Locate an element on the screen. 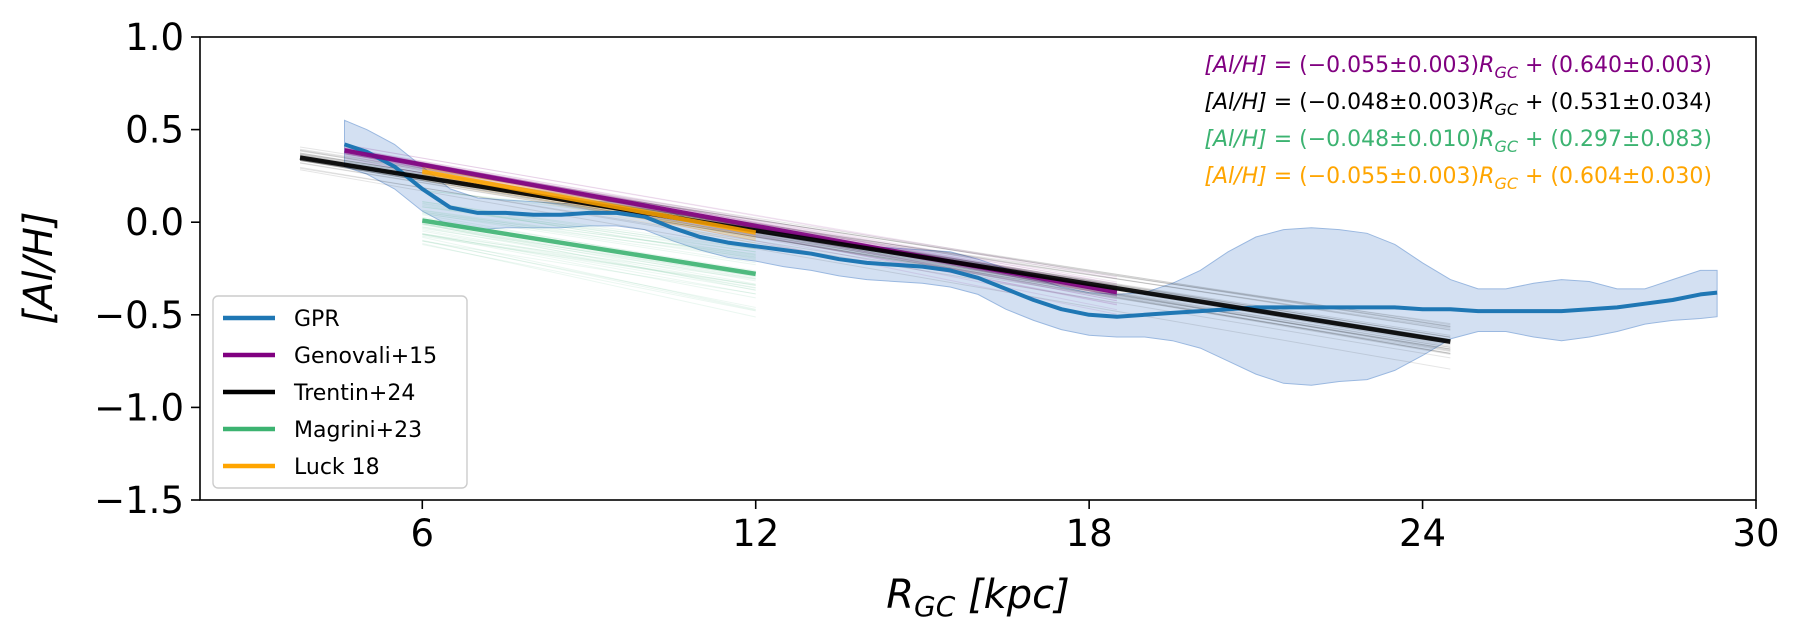  legend-label: Trentin+24 is located at coordinates (354, 393).